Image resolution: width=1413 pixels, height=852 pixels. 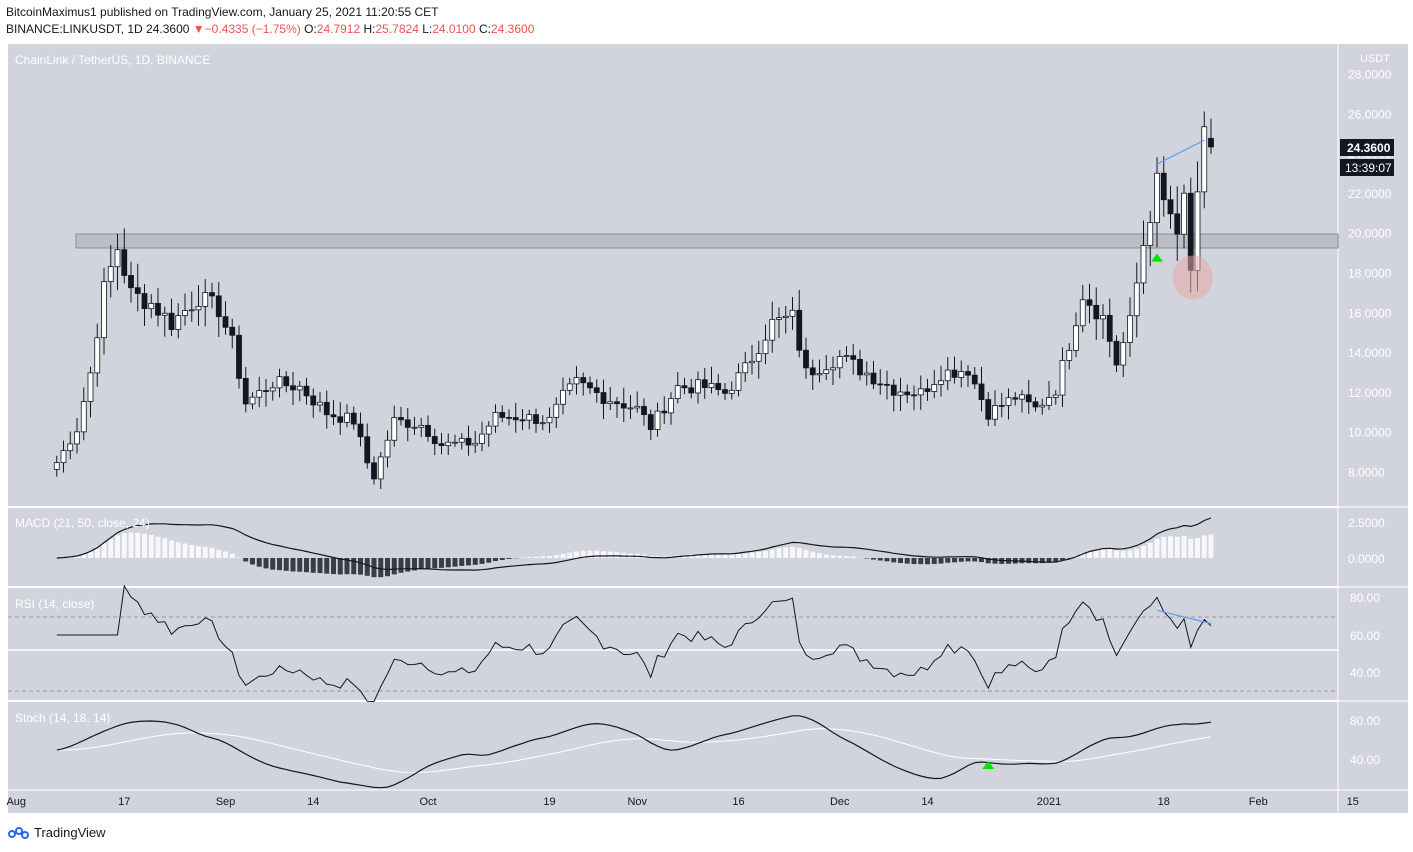 What do you see at coordinates (51, 12) in the screenshot?
I see `author-name: BitcoinMaximus1` at bounding box center [51, 12].